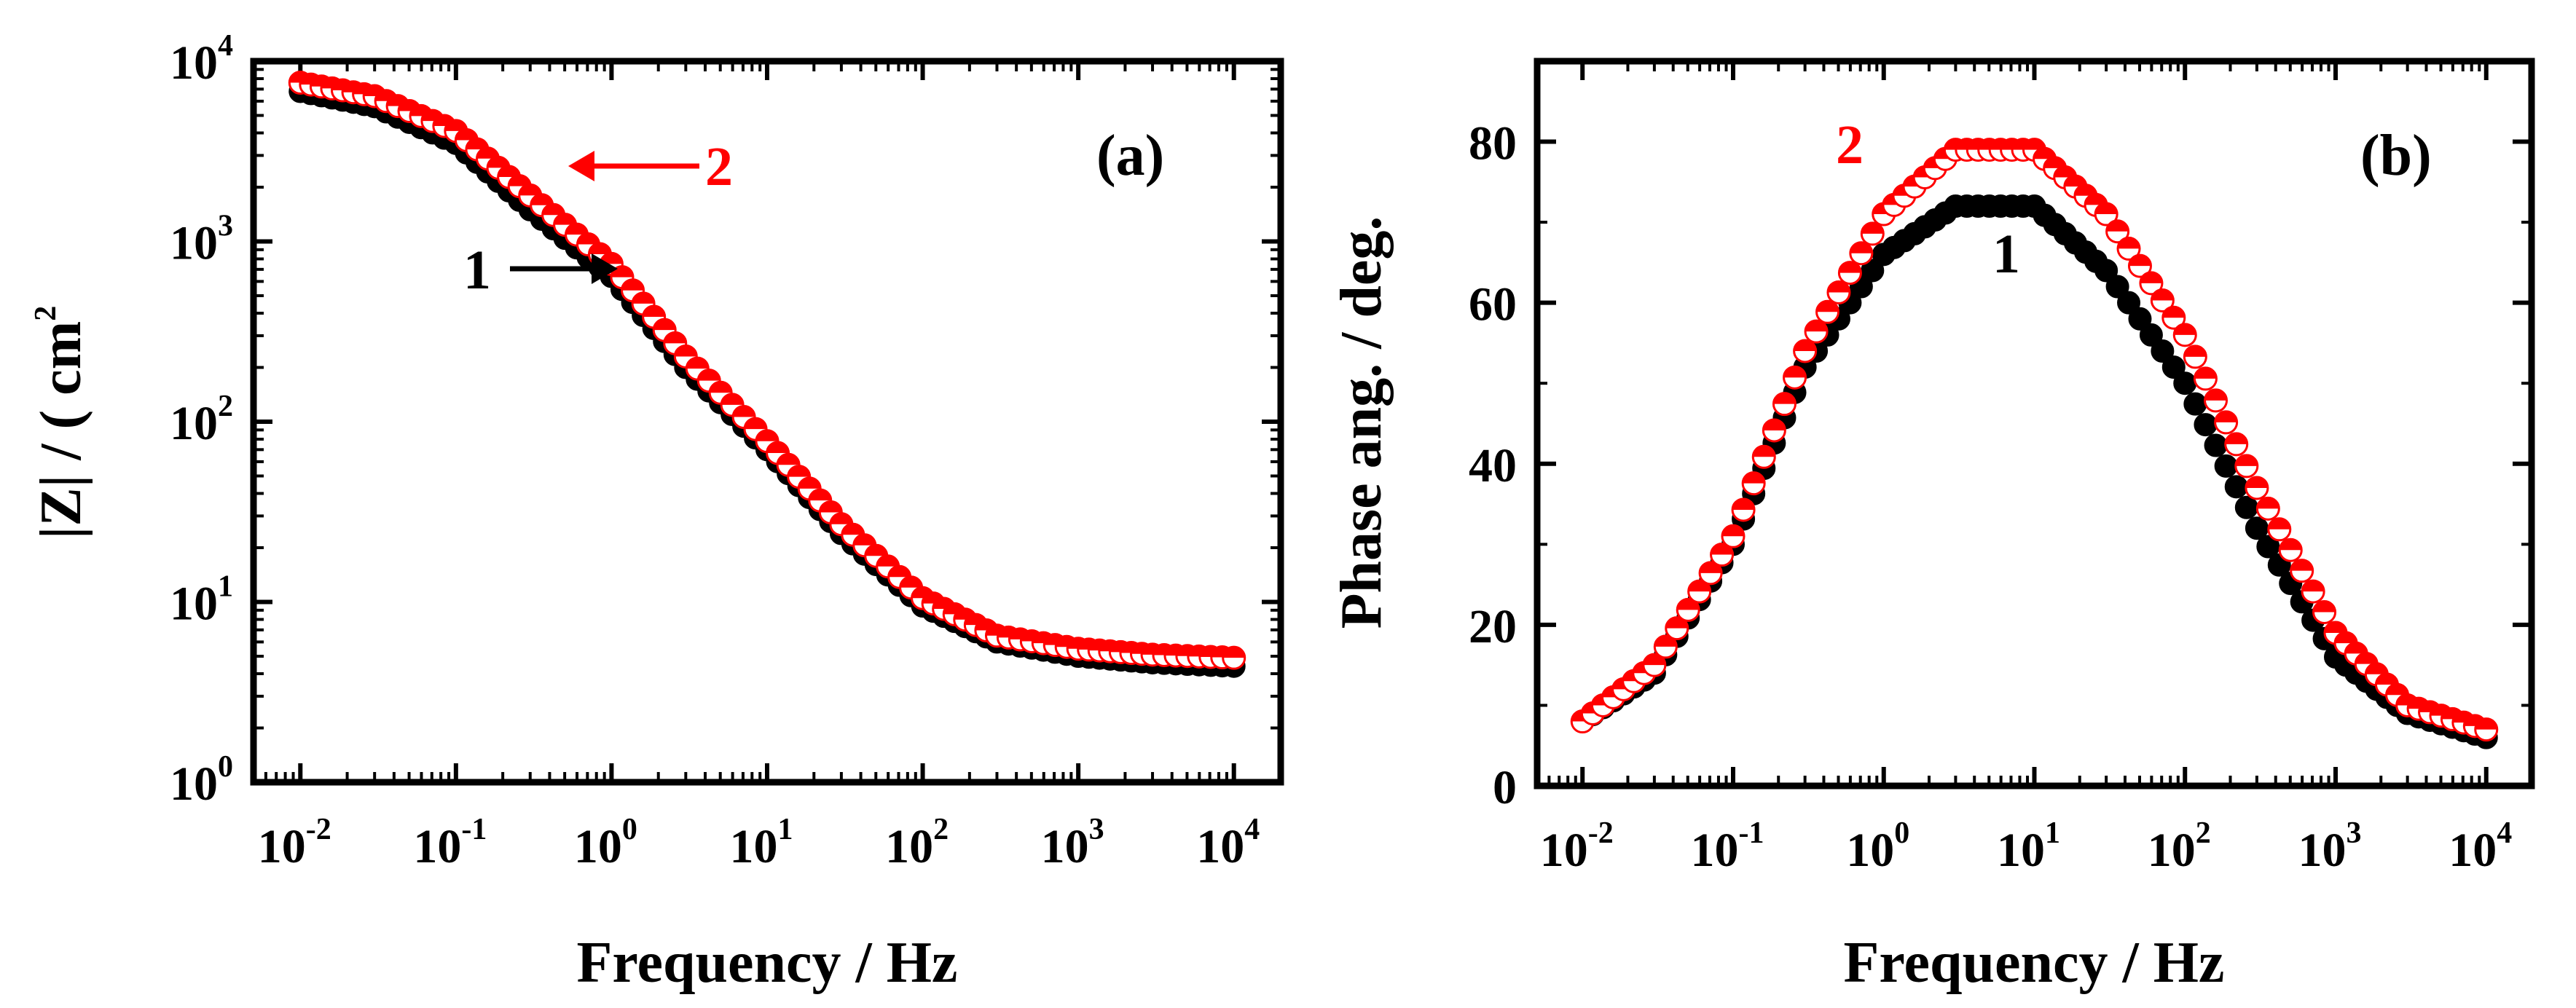  What do you see at coordinates (1727, 846) in the screenshot?
I see `panel-b-x-tick-label: 10⁻¹` at bounding box center [1727, 846].